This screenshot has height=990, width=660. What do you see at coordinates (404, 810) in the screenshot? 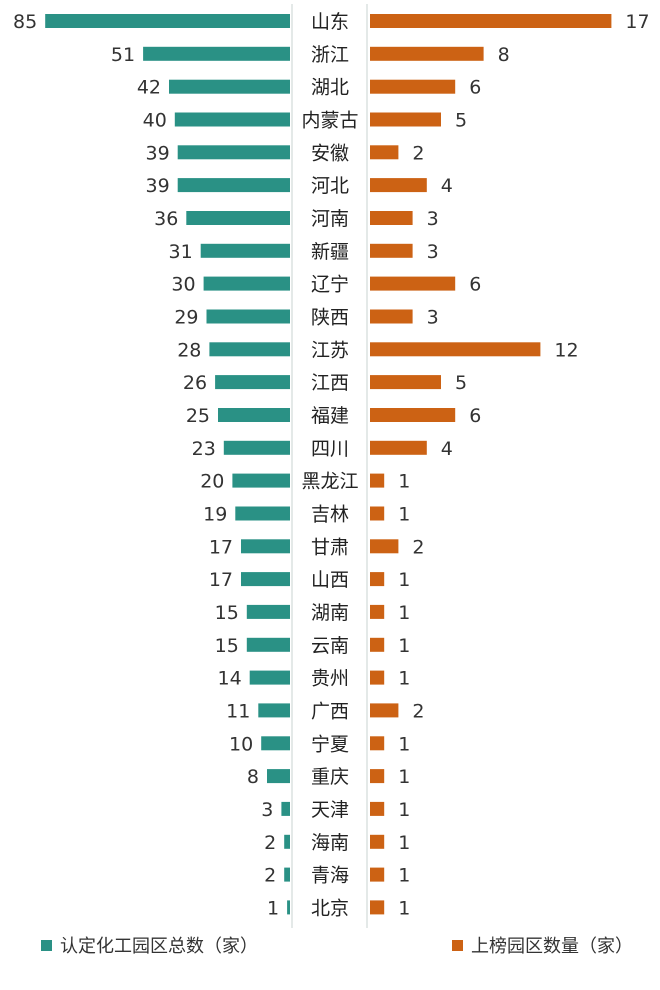
I see `value-label-right-24: 1` at bounding box center [404, 810].